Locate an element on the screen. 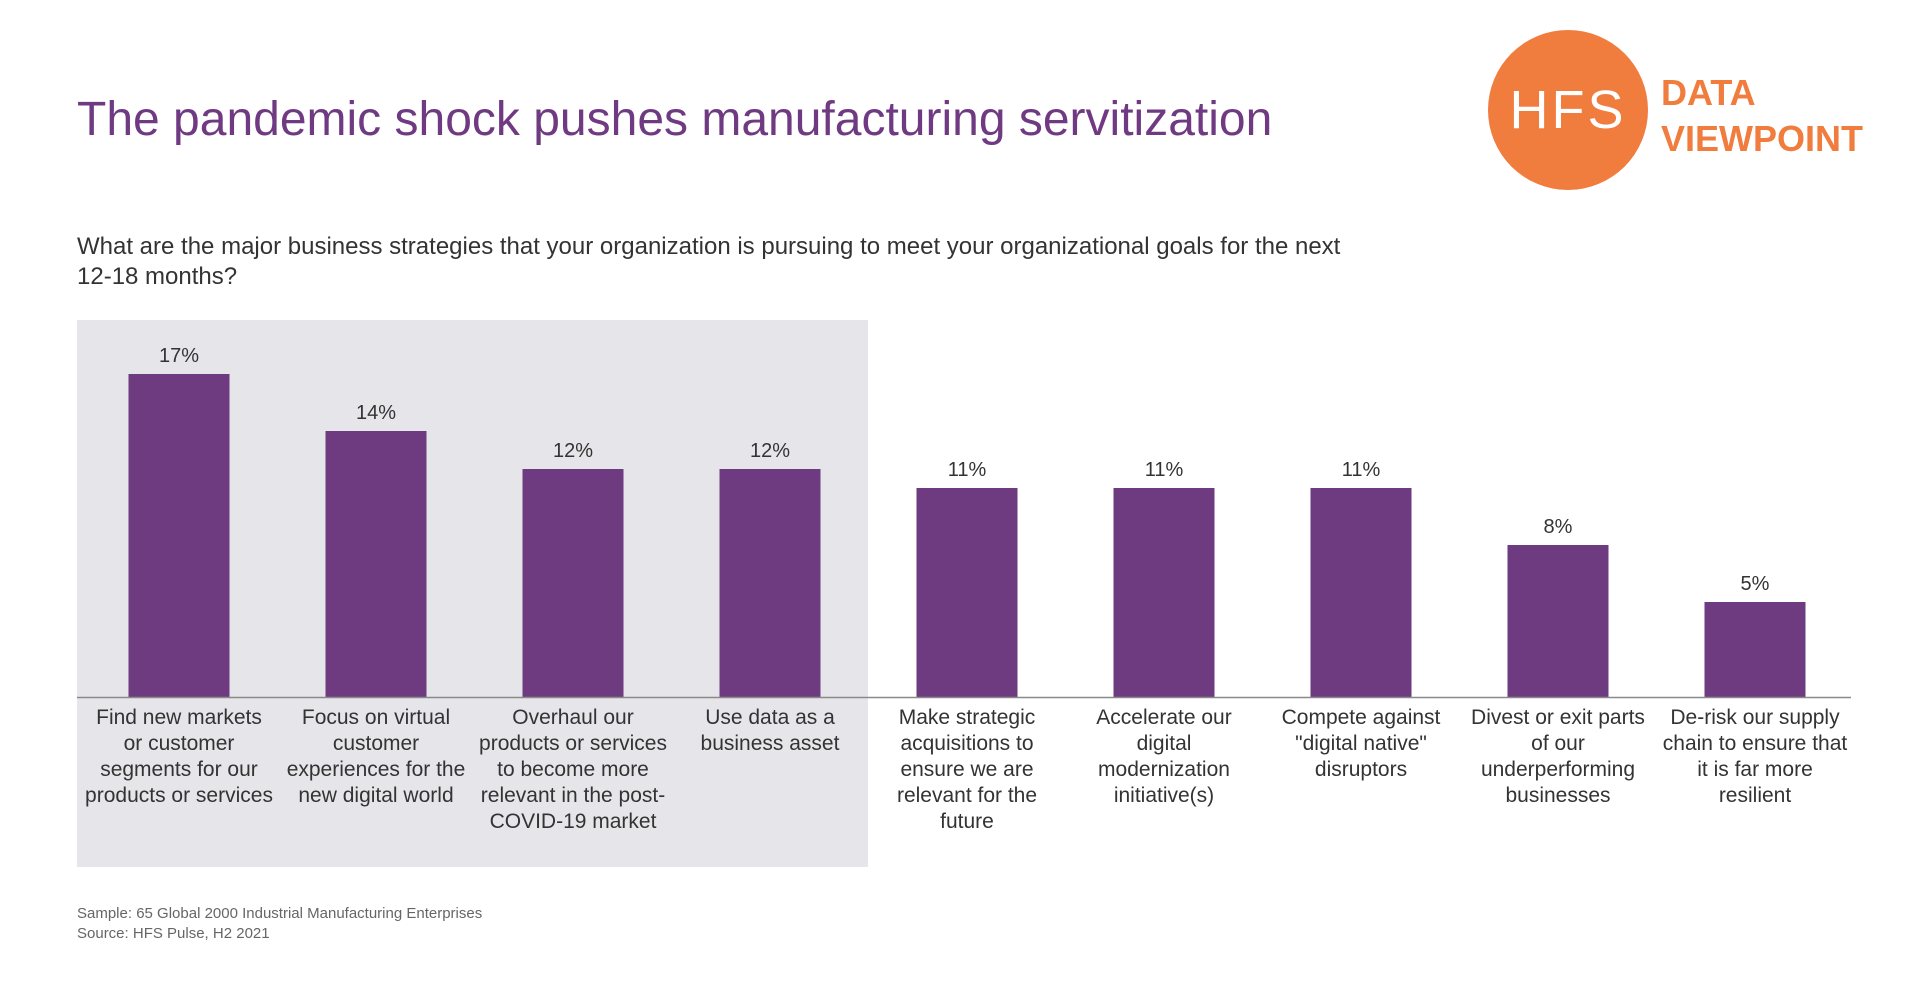  data-label-5: 11% is located at coordinates (967, 470).